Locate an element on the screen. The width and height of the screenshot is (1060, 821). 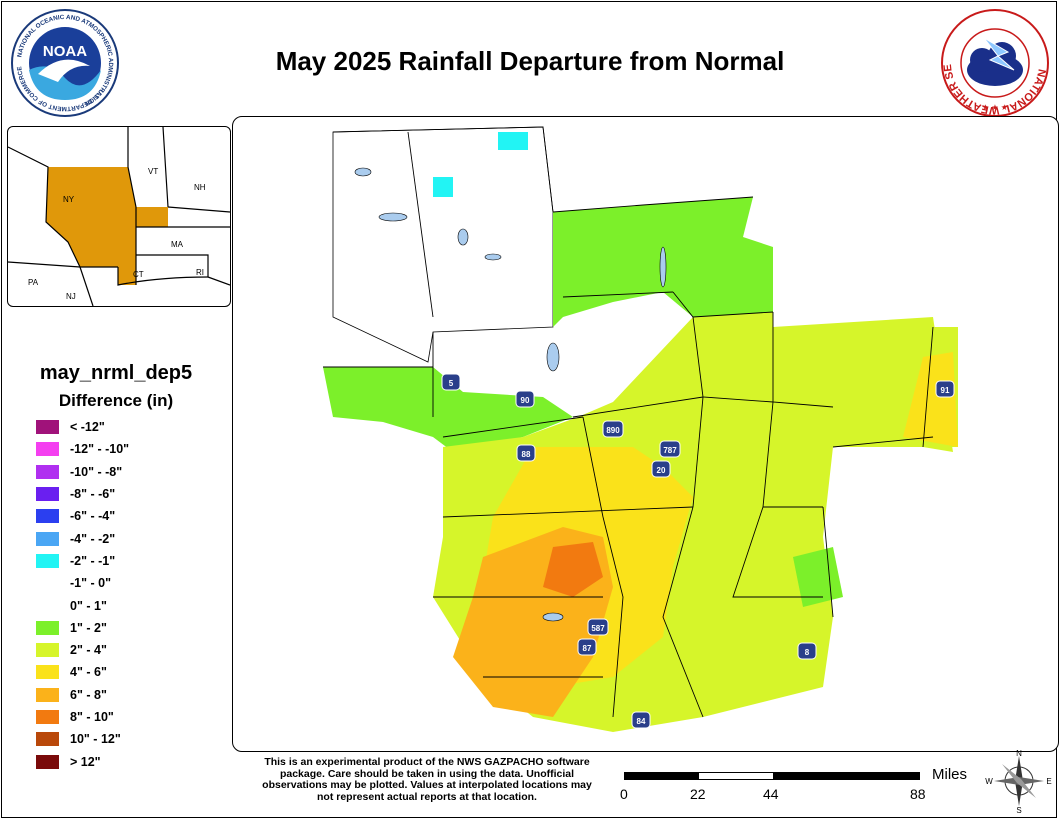
legend-row: < -12" is located at coordinates (82, 427).